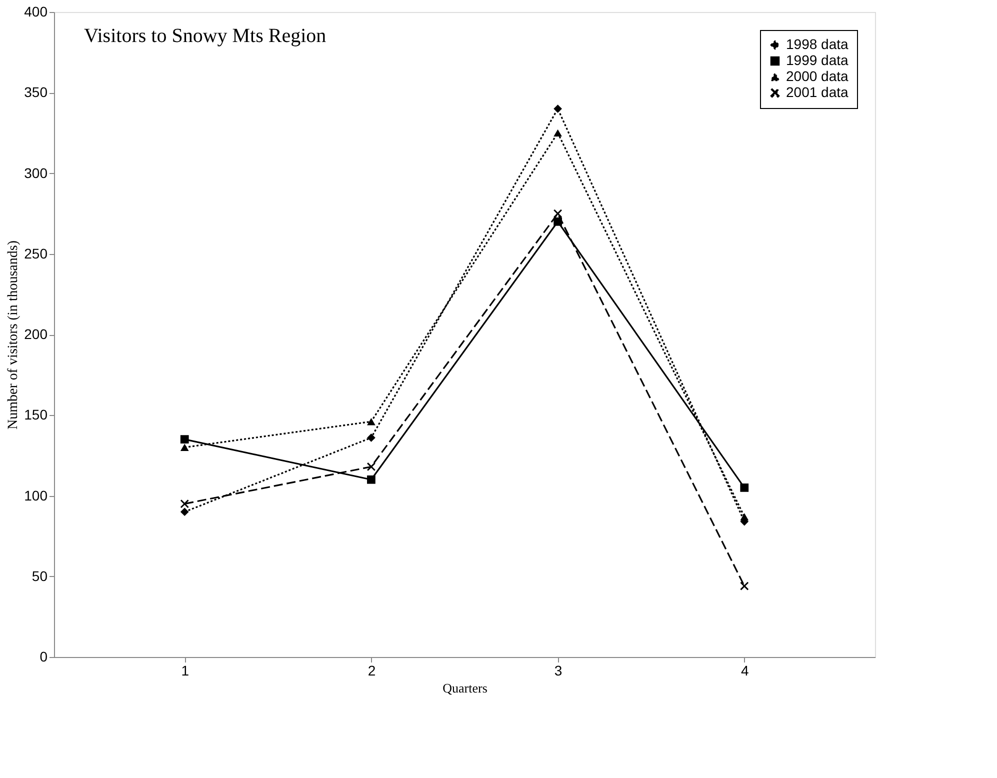  I want to click on legend-label: 1998 data, so click(817, 44).